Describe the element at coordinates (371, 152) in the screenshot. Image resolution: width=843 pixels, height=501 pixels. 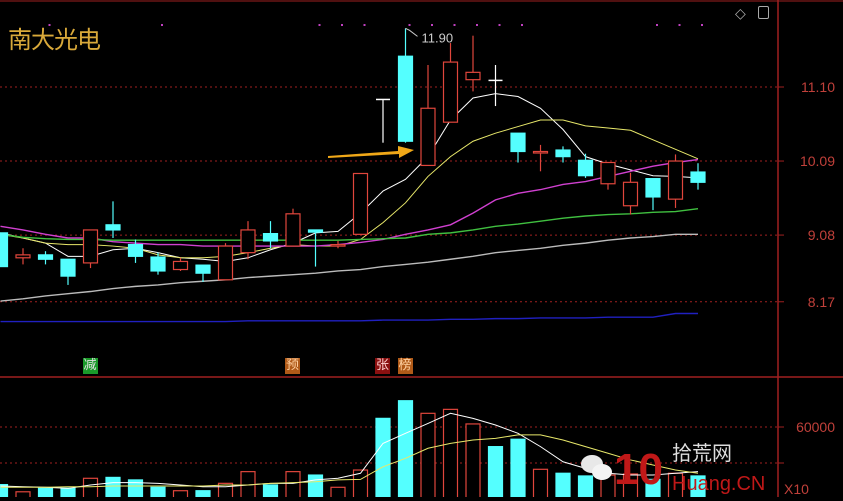
I see `arrow-annotation` at that location.